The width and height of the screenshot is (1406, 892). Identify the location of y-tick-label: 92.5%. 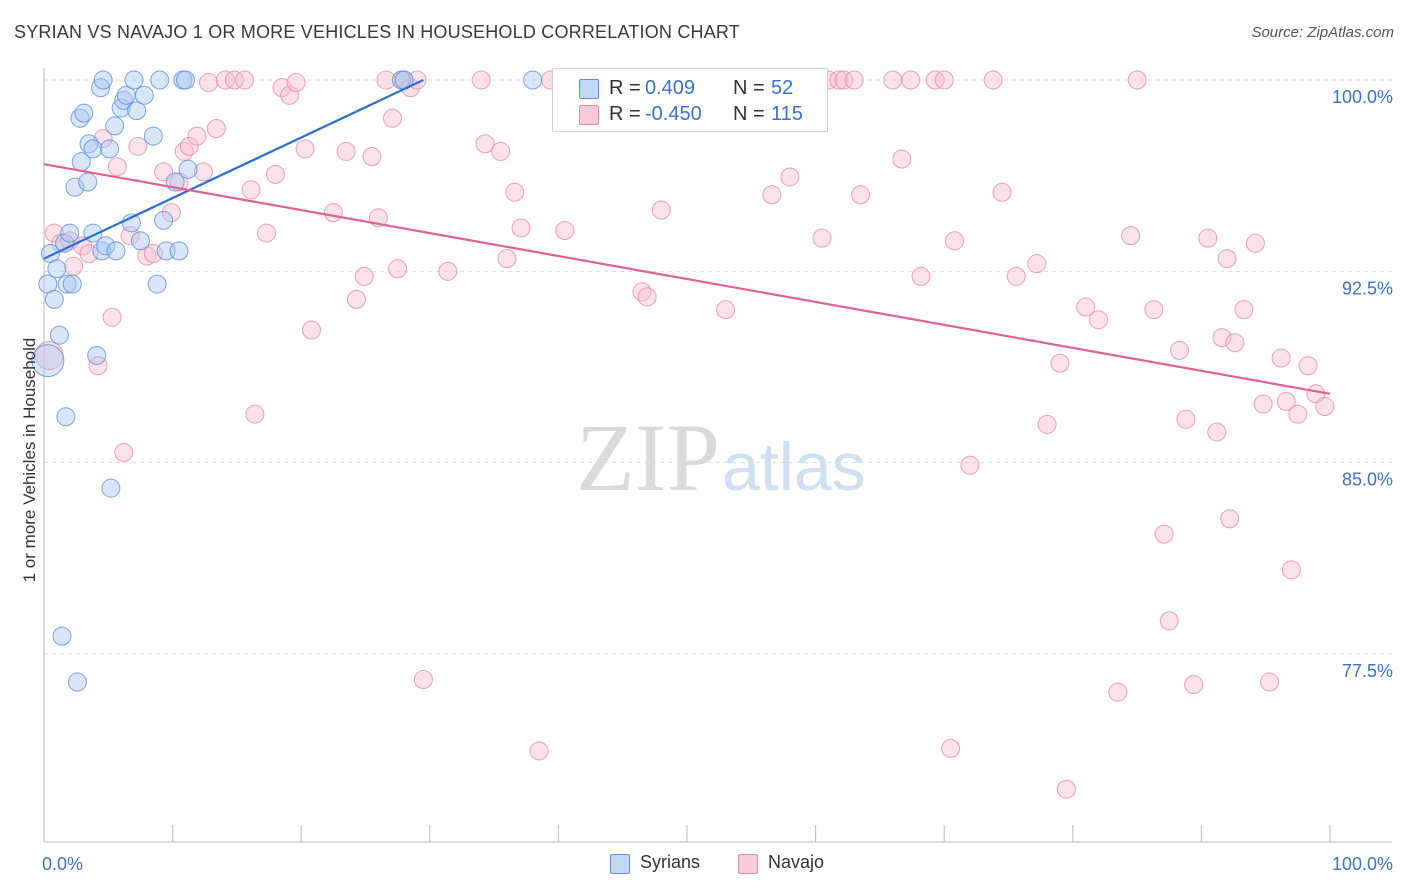
(1367, 288).